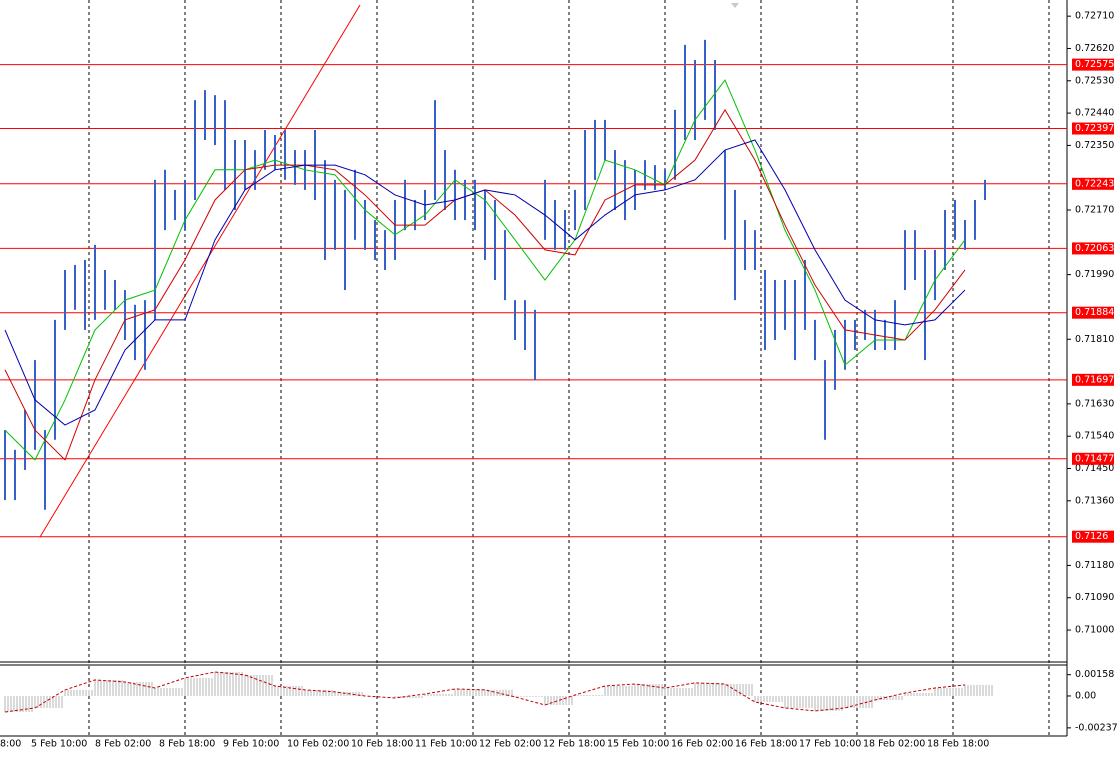 This screenshot has height=758, width=1120. Describe the element at coordinates (1094, 500) in the screenshot. I see `y-tick-label: 0.71360` at that location.